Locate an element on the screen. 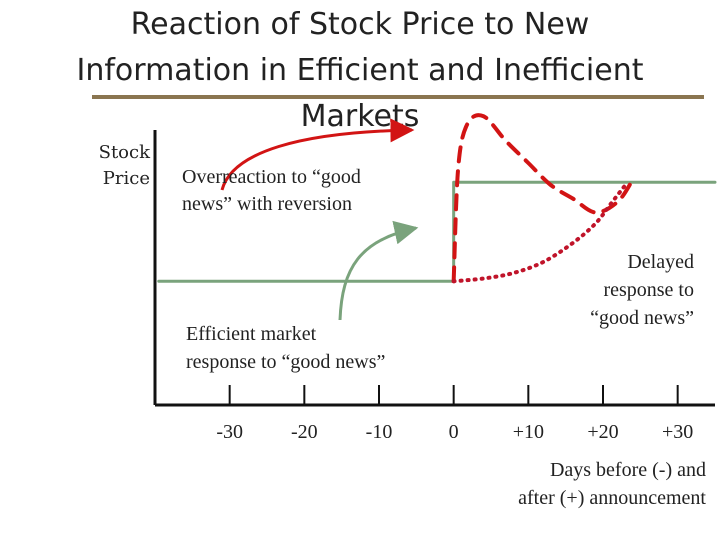  x-axis-label-line-2: after (+) announcement is located at coordinates (612, 498).